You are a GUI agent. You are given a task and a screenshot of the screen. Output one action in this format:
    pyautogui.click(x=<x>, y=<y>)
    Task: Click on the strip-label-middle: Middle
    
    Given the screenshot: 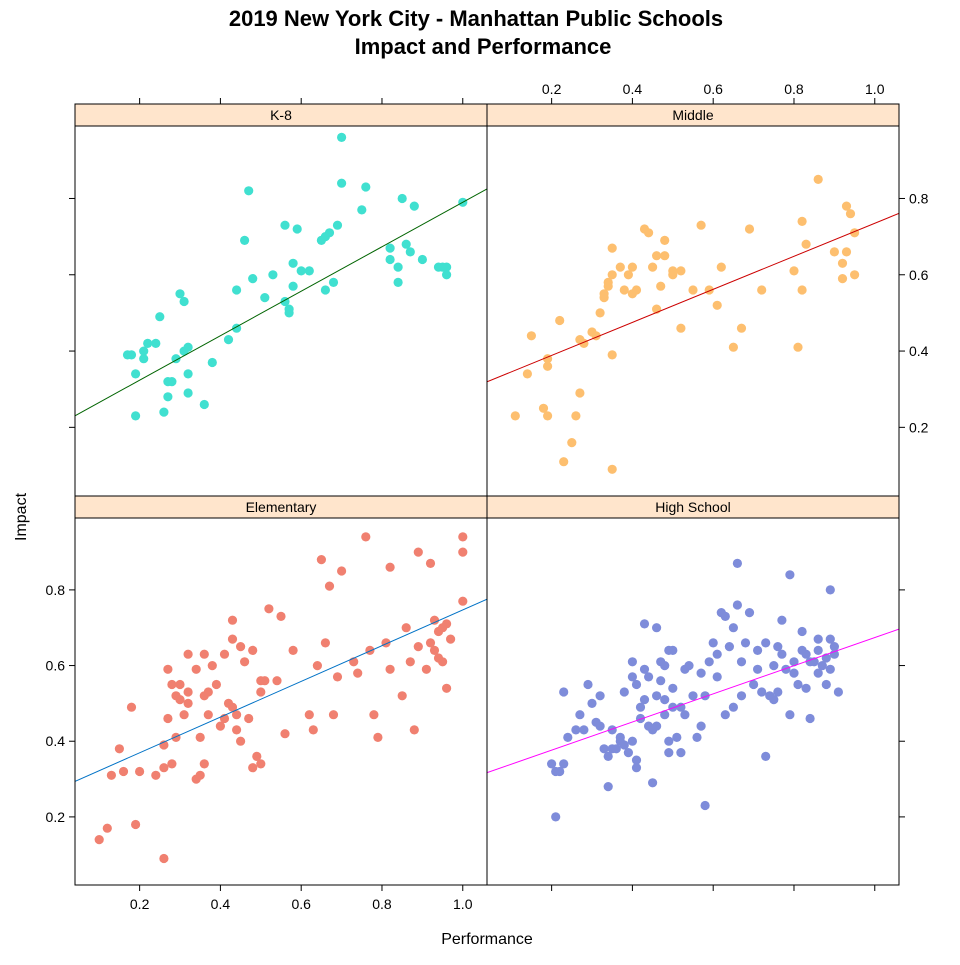 What is the action you would take?
    pyautogui.click(x=692, y=115)
    